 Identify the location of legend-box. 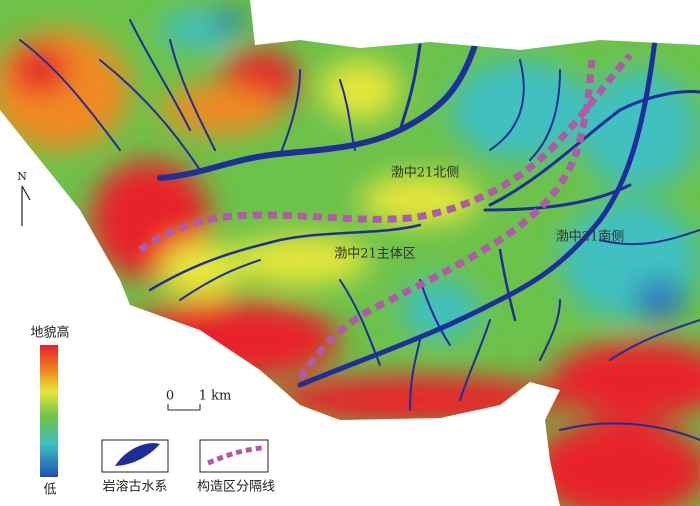
(234, 456).